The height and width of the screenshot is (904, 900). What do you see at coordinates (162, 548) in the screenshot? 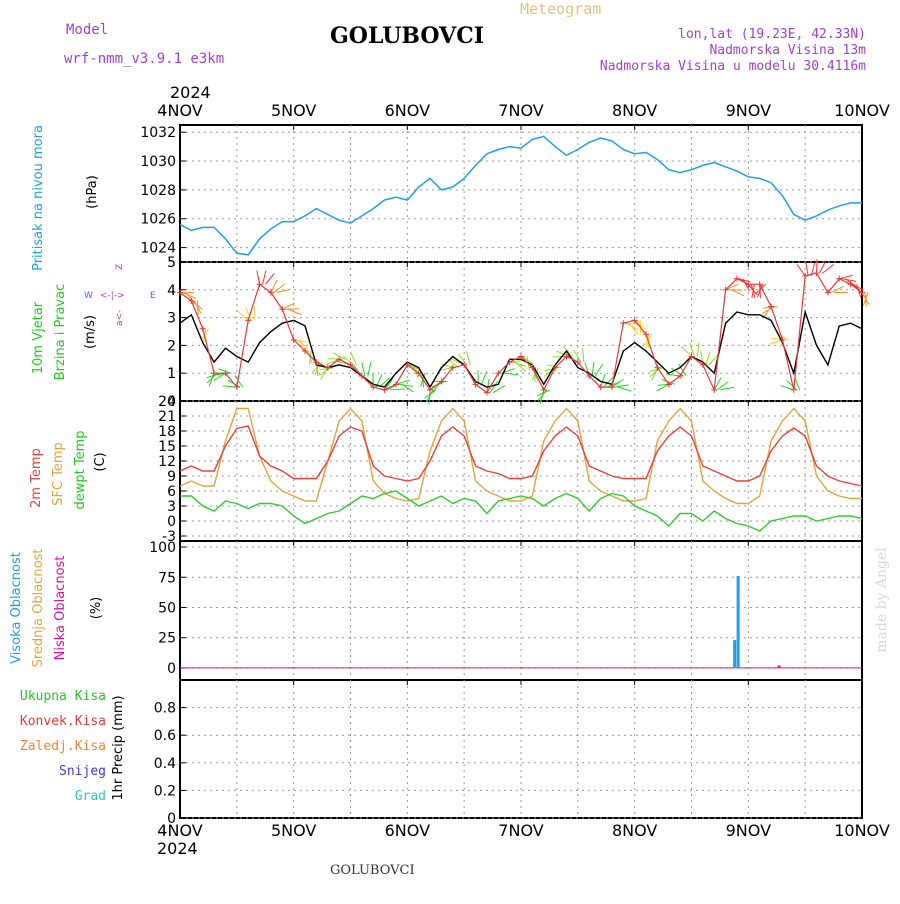
I see `cloud-ytick-label: 100` at bounding box center [162, 548].